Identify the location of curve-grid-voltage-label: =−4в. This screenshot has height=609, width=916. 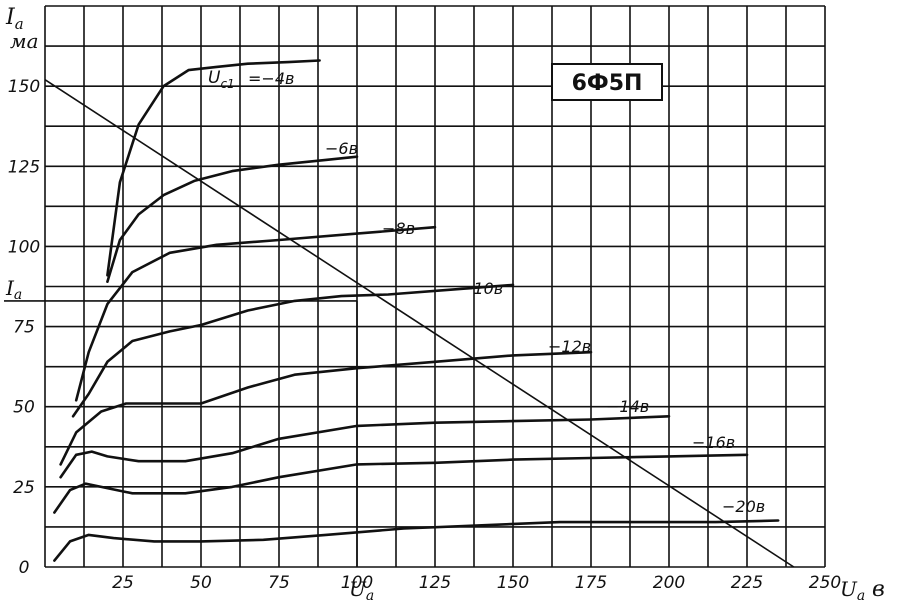
(271, 78).